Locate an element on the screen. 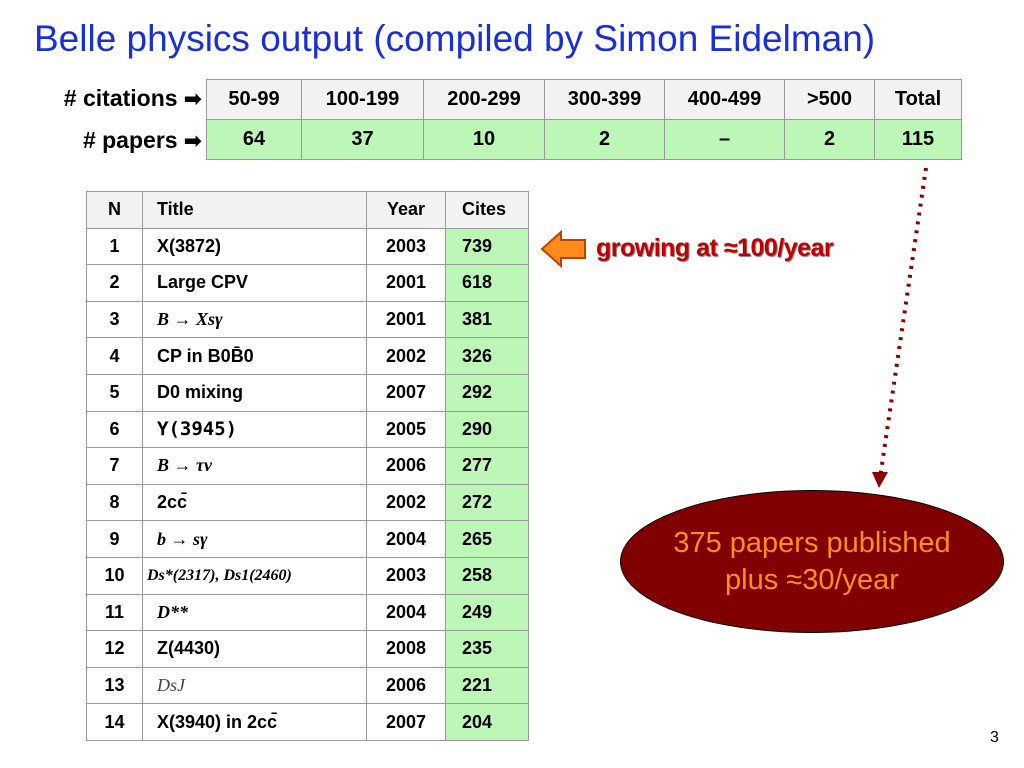 The width and height of the screenshot is (1024, 768). paper-count-row: 64 37 10 2 – 2 115 is located at coordinates (584, 139).